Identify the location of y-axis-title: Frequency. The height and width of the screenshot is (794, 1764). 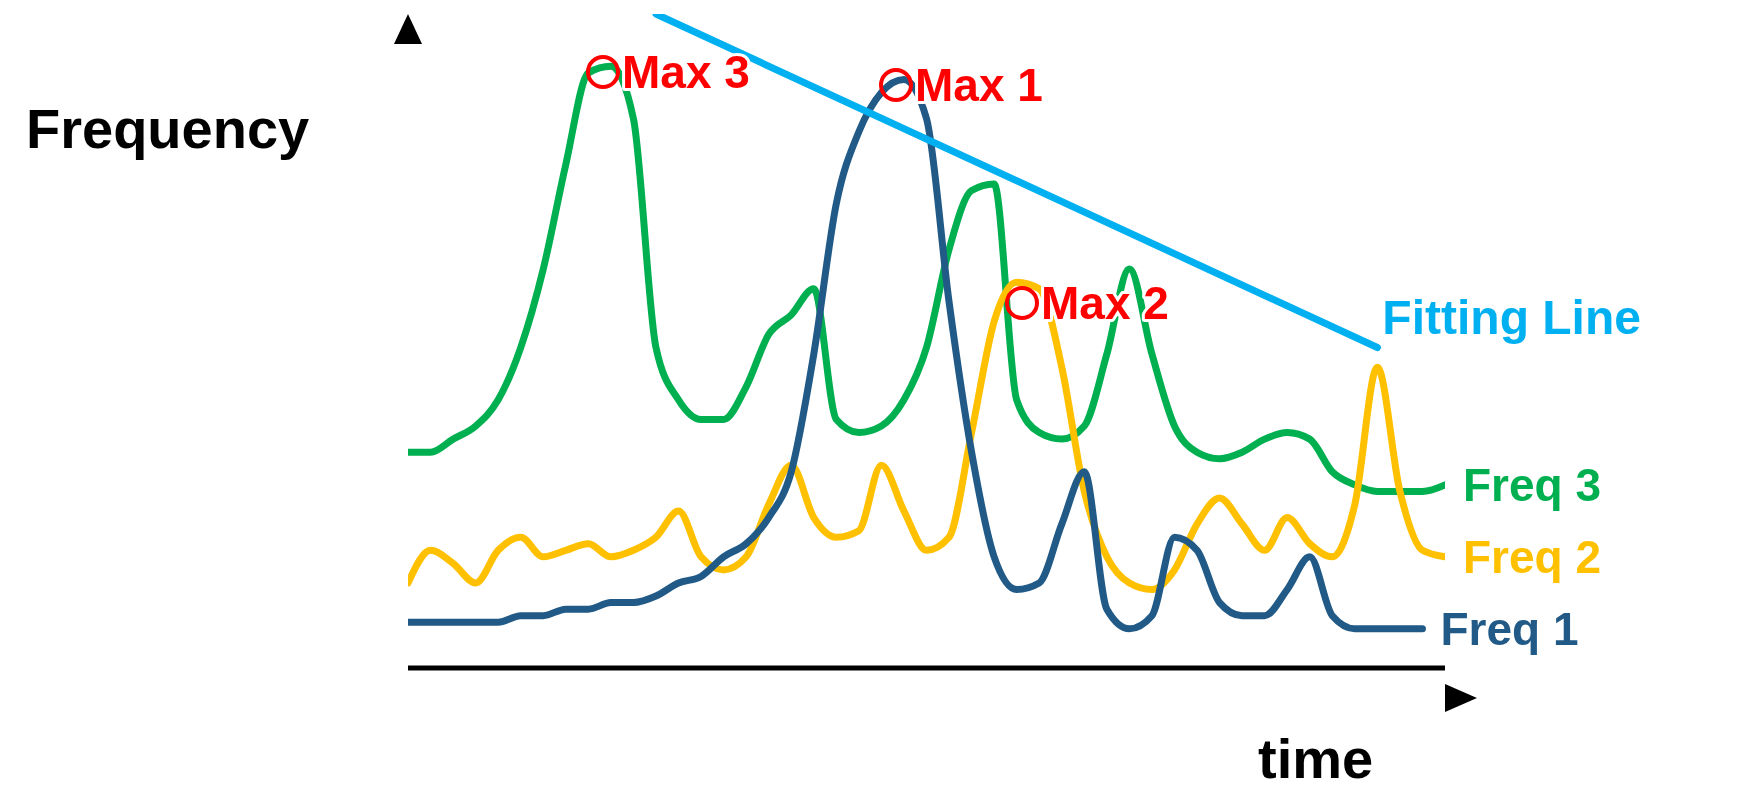
(168, 128).